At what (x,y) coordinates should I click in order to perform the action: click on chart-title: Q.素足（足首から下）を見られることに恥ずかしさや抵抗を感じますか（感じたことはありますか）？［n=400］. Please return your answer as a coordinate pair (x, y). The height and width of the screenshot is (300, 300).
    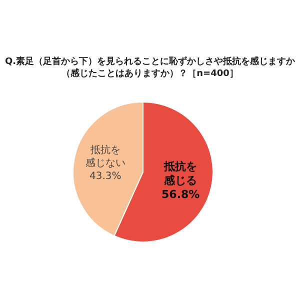
    Looking at the image, I should click on (150, 68).